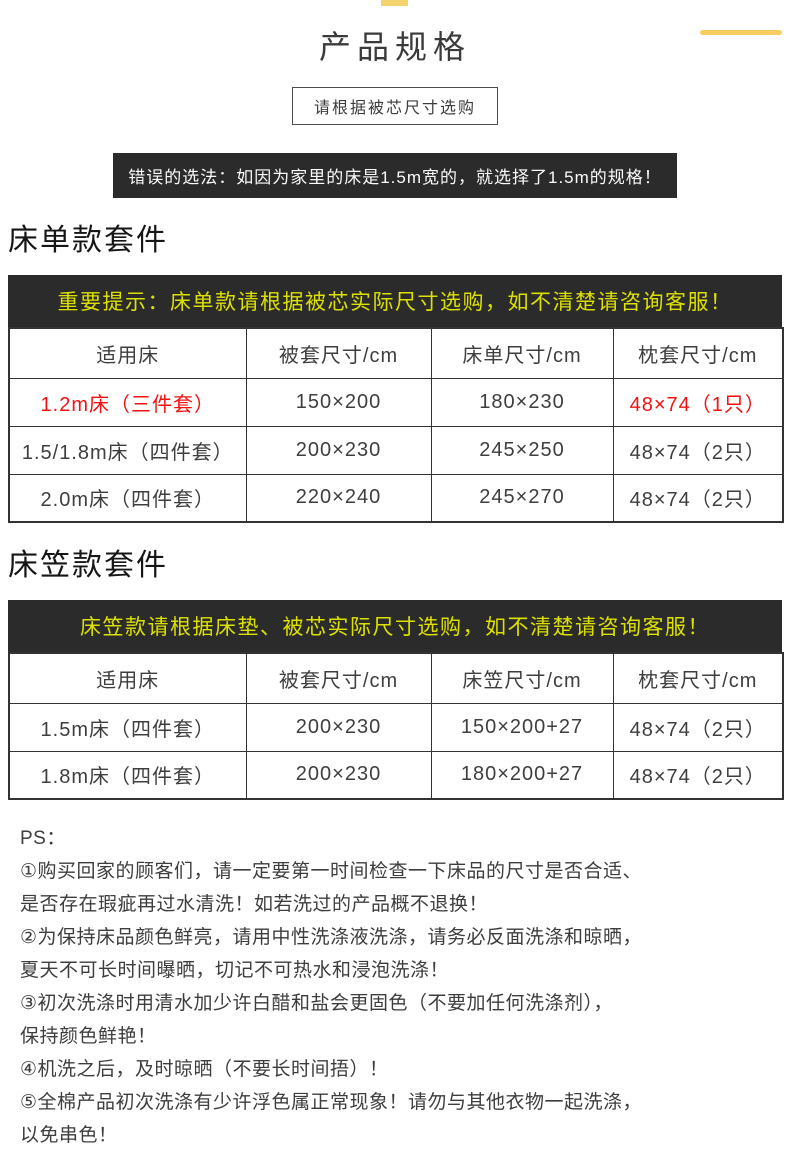 This screenshot has height=1163, width=790. Describe the element at coordinates (127, 402) in the screenshot. I see `table-cell: 1.2m床（三件套）` at that location.